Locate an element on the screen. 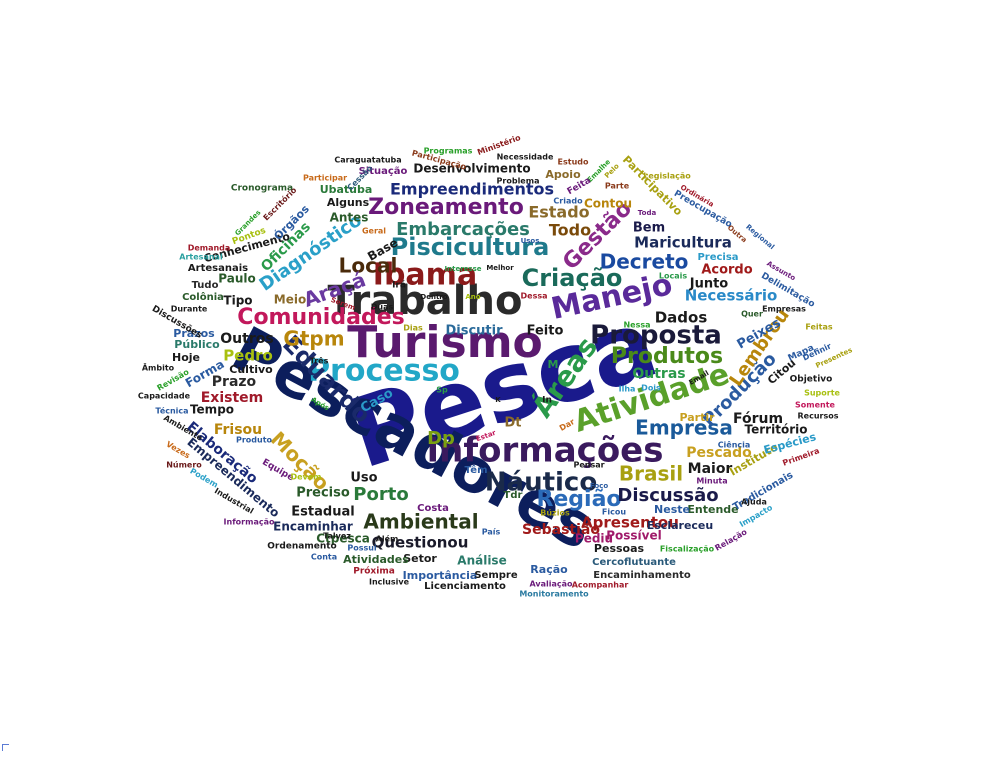  word-dias: Dias is located at coordinates (413, 328).